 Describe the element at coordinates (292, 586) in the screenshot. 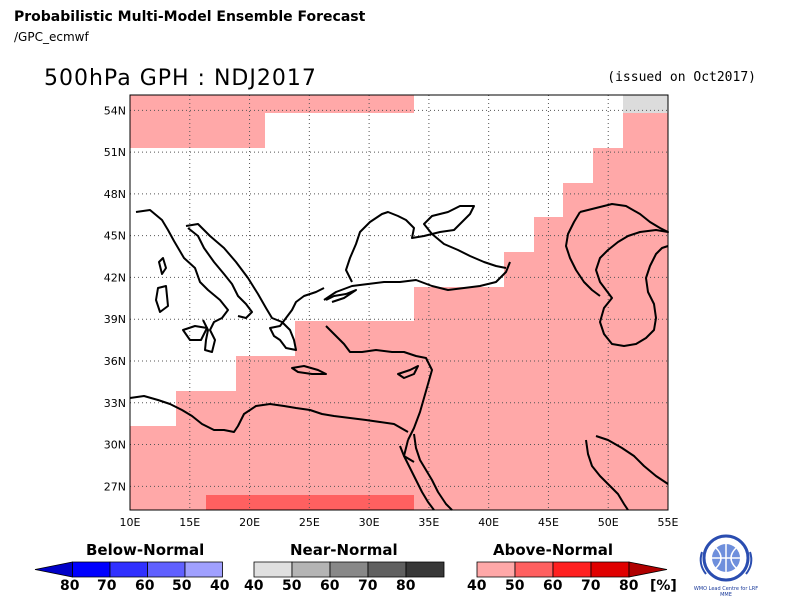

I see `legend-near-label: 50` at that location.